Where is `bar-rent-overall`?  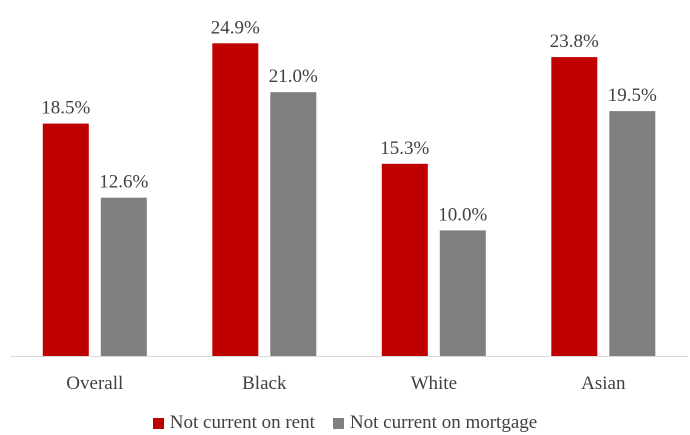
bar-rent-overall is located at coordinates (65, 239).